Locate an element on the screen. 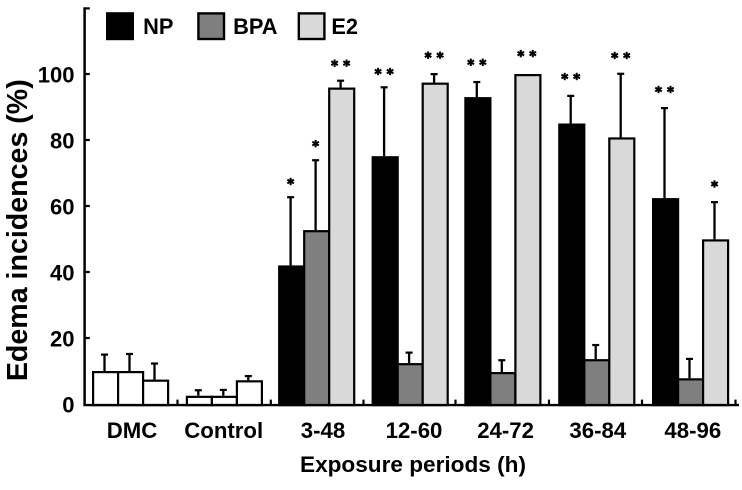 The width and height of the screenshot is (742, 490). svg-text: Exposure periods (h) is located at coordinates (413, 464).